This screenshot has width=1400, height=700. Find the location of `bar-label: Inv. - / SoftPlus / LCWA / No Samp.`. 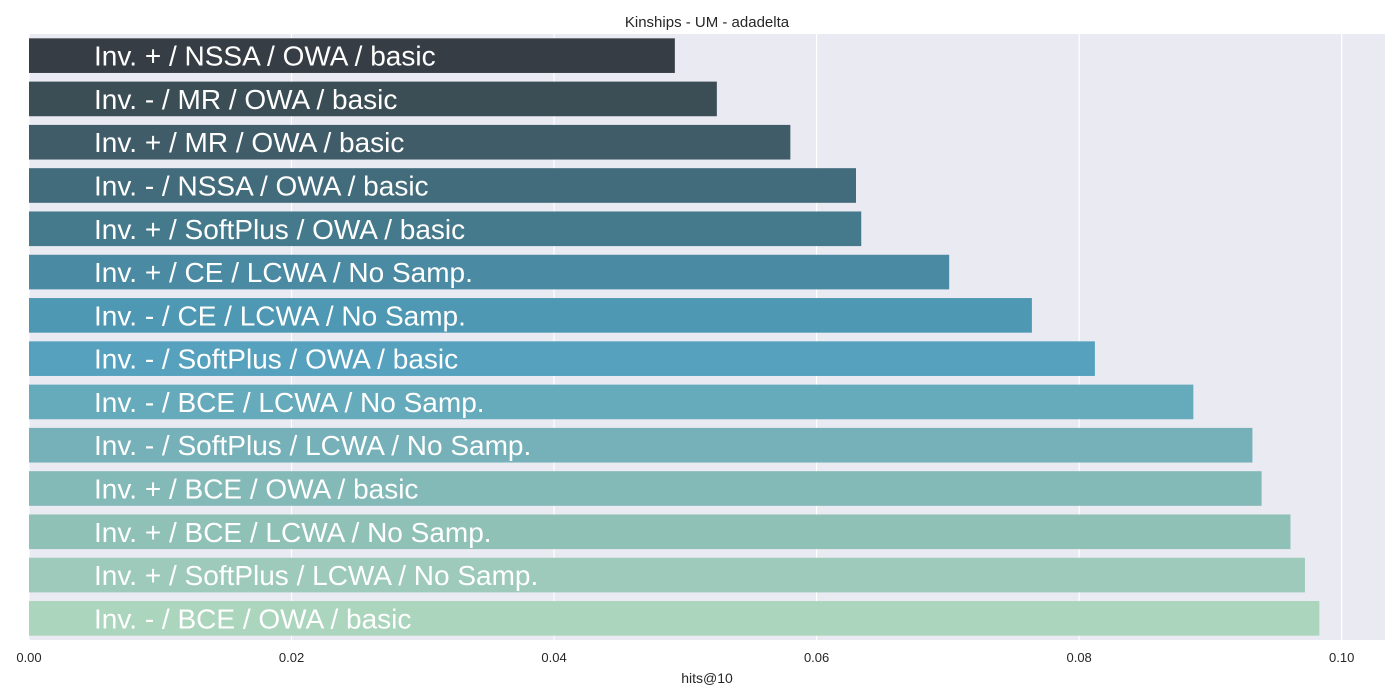

bar-label: Inv. - / SoftPlus / LCWA / No Samp. is located at coordinates (312, 445).